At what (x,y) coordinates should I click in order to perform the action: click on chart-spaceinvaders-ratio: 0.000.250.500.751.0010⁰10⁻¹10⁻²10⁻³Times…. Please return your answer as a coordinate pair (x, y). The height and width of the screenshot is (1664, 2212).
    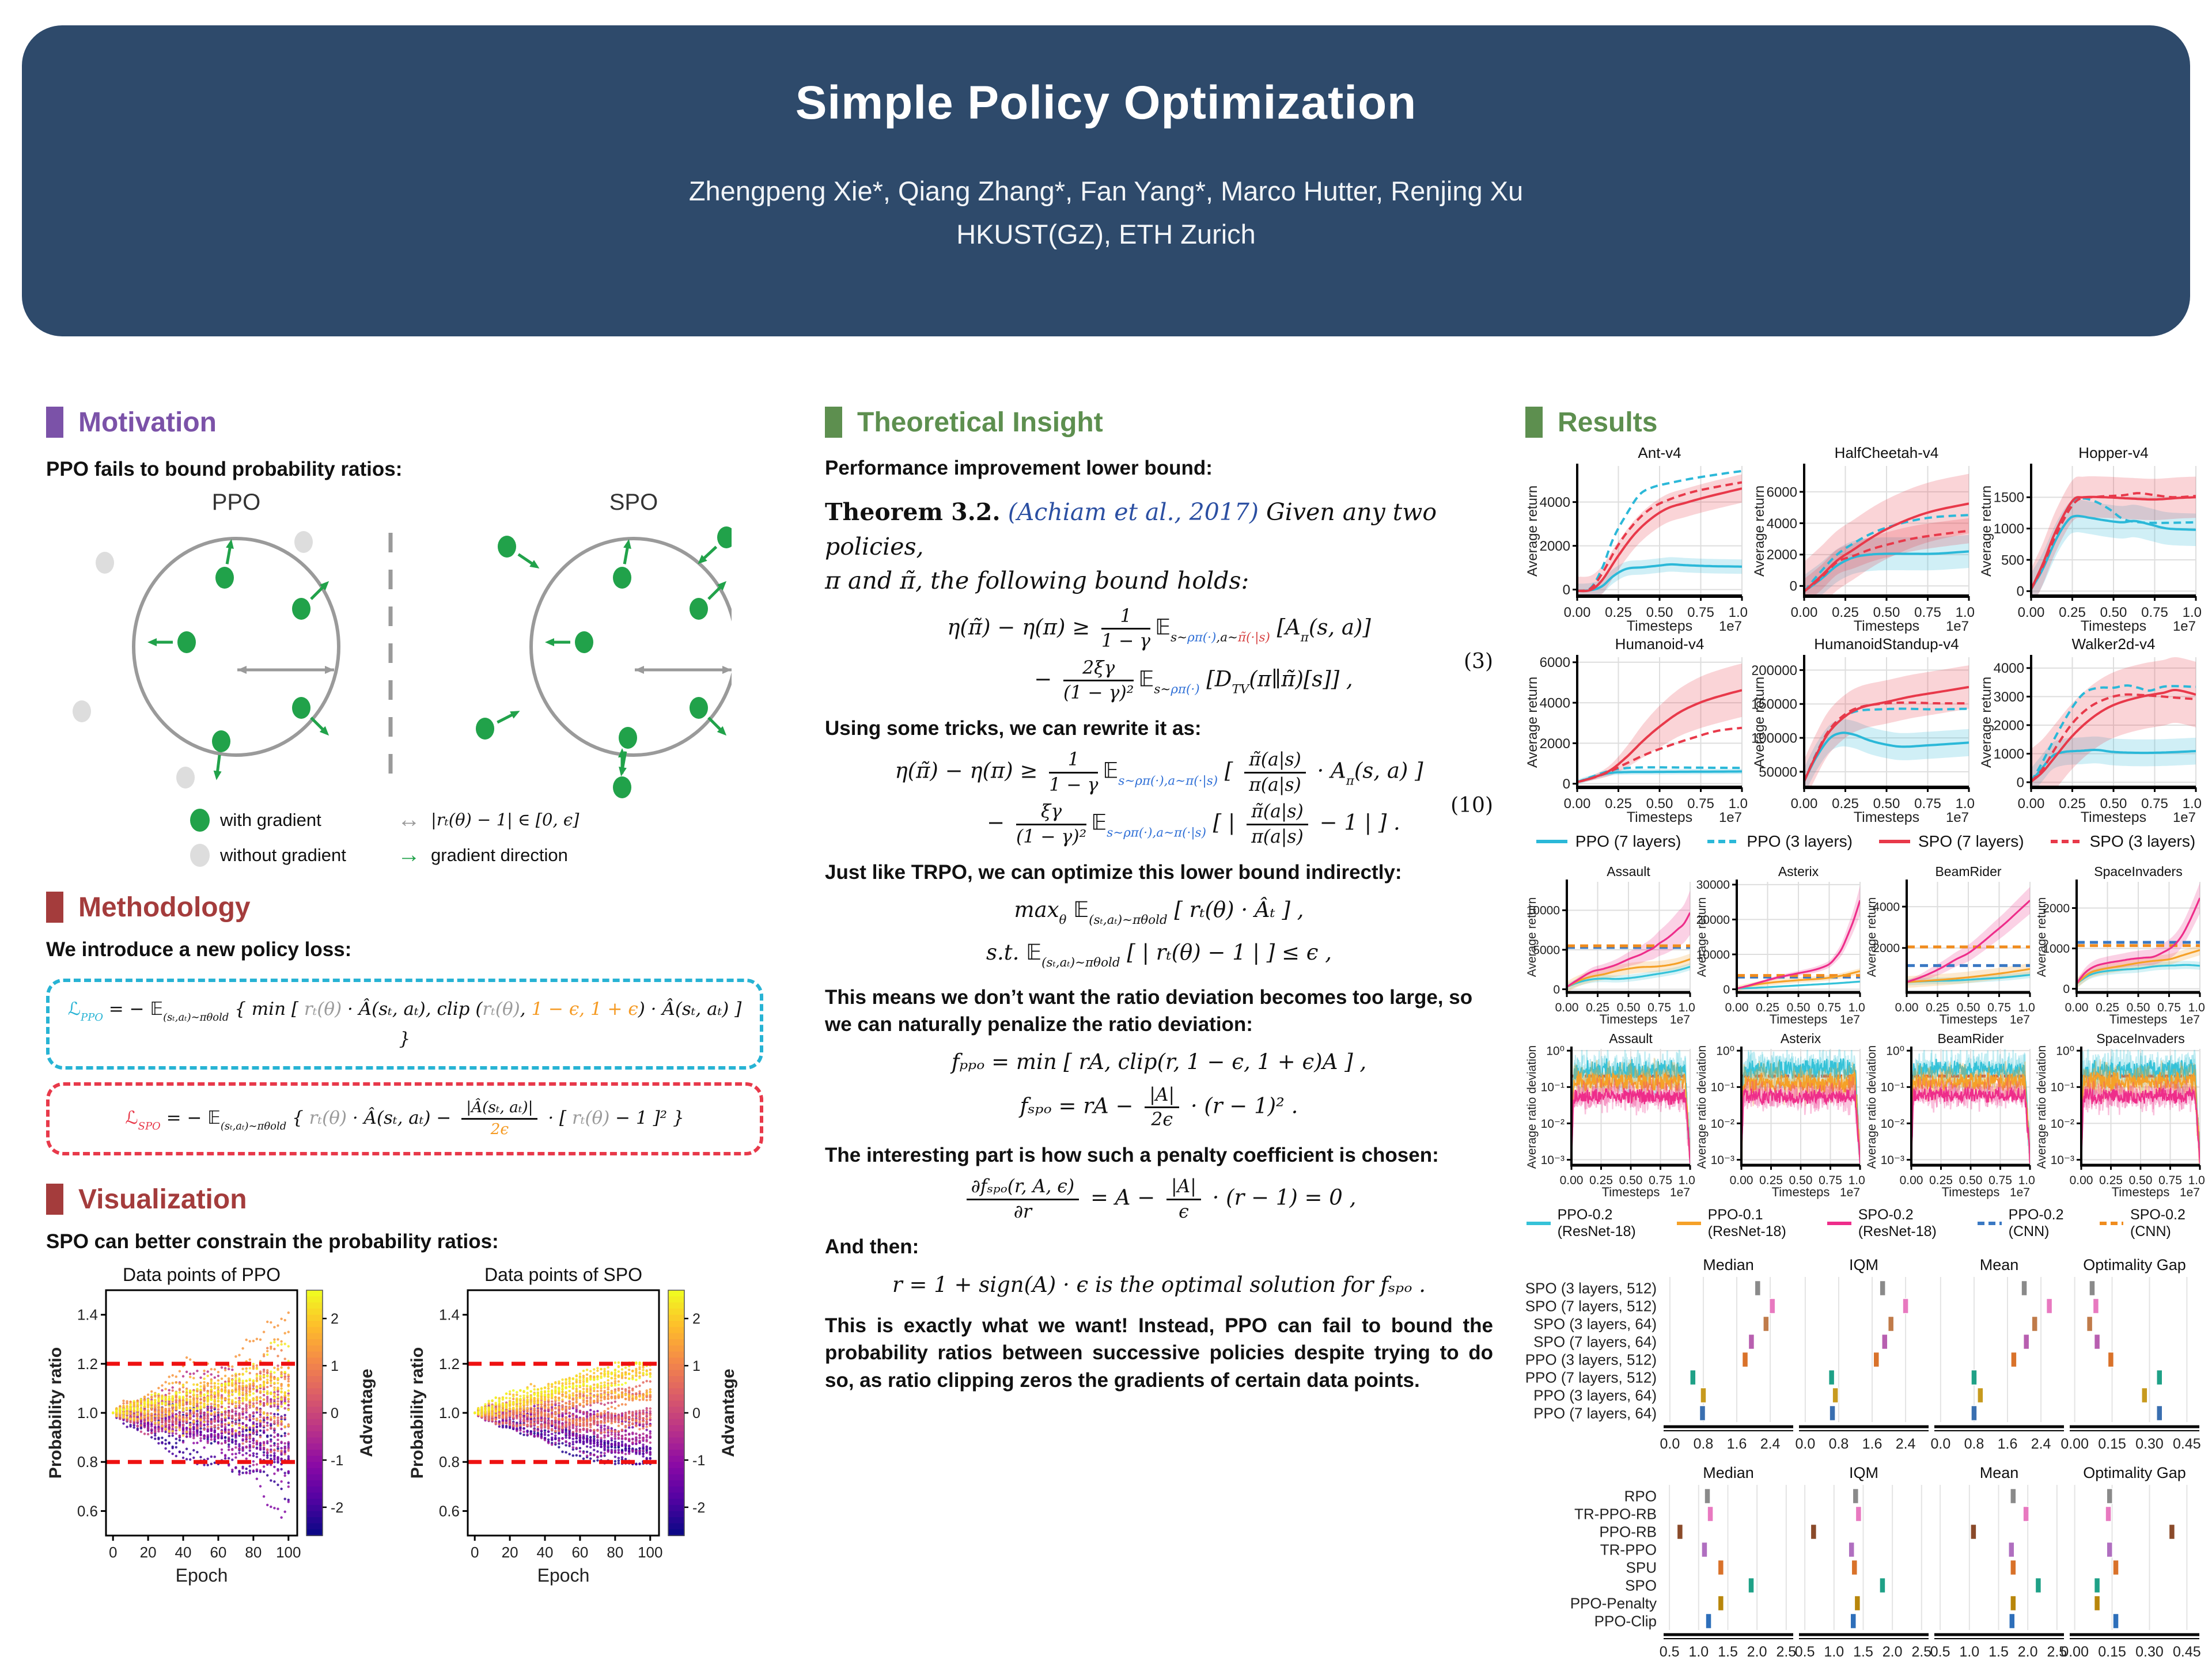
    Looking at the image, I should click on (2120, 1117).